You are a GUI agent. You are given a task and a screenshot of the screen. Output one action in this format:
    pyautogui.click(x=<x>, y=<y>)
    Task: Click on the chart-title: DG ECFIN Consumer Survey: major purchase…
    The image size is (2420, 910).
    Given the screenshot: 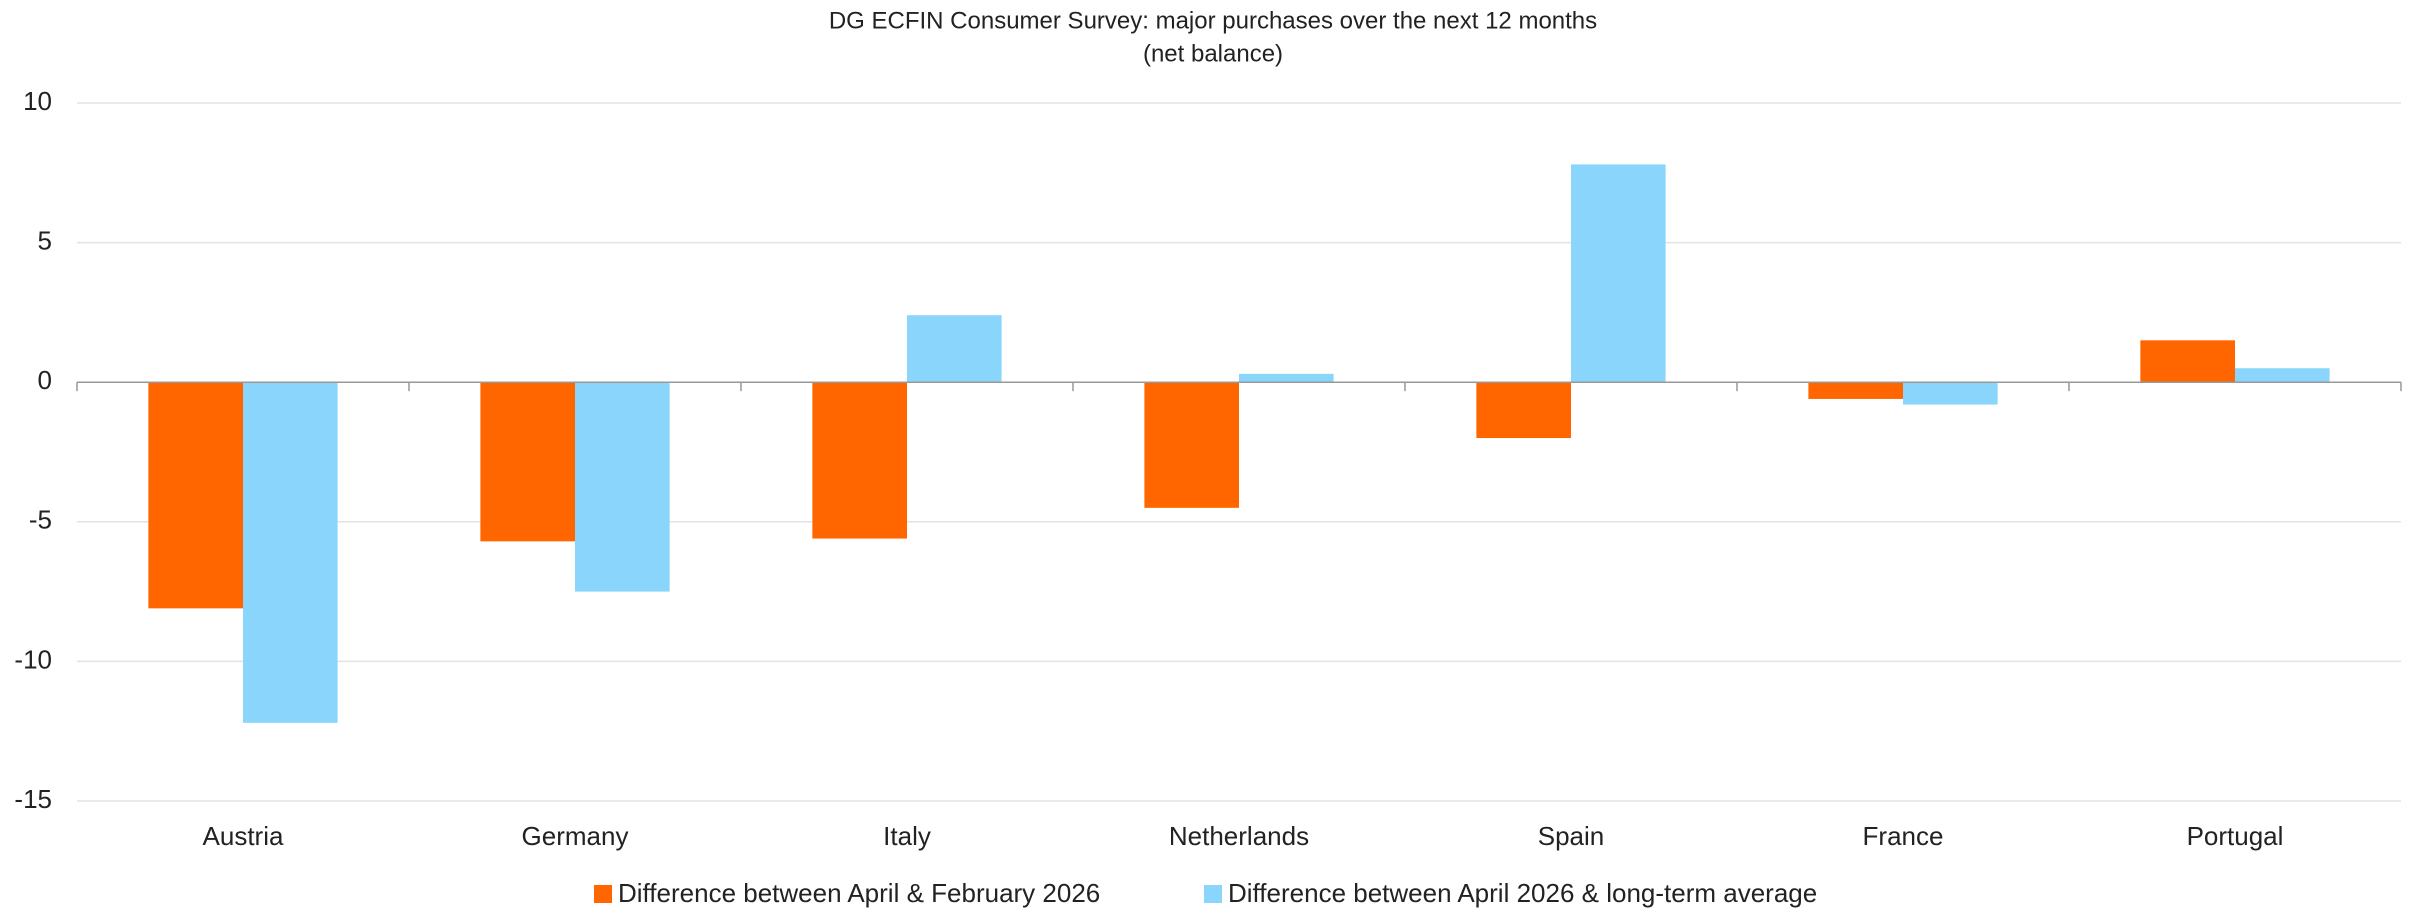 What is the action you would take?
    pyautogui.click(x=1213, y=20)
    